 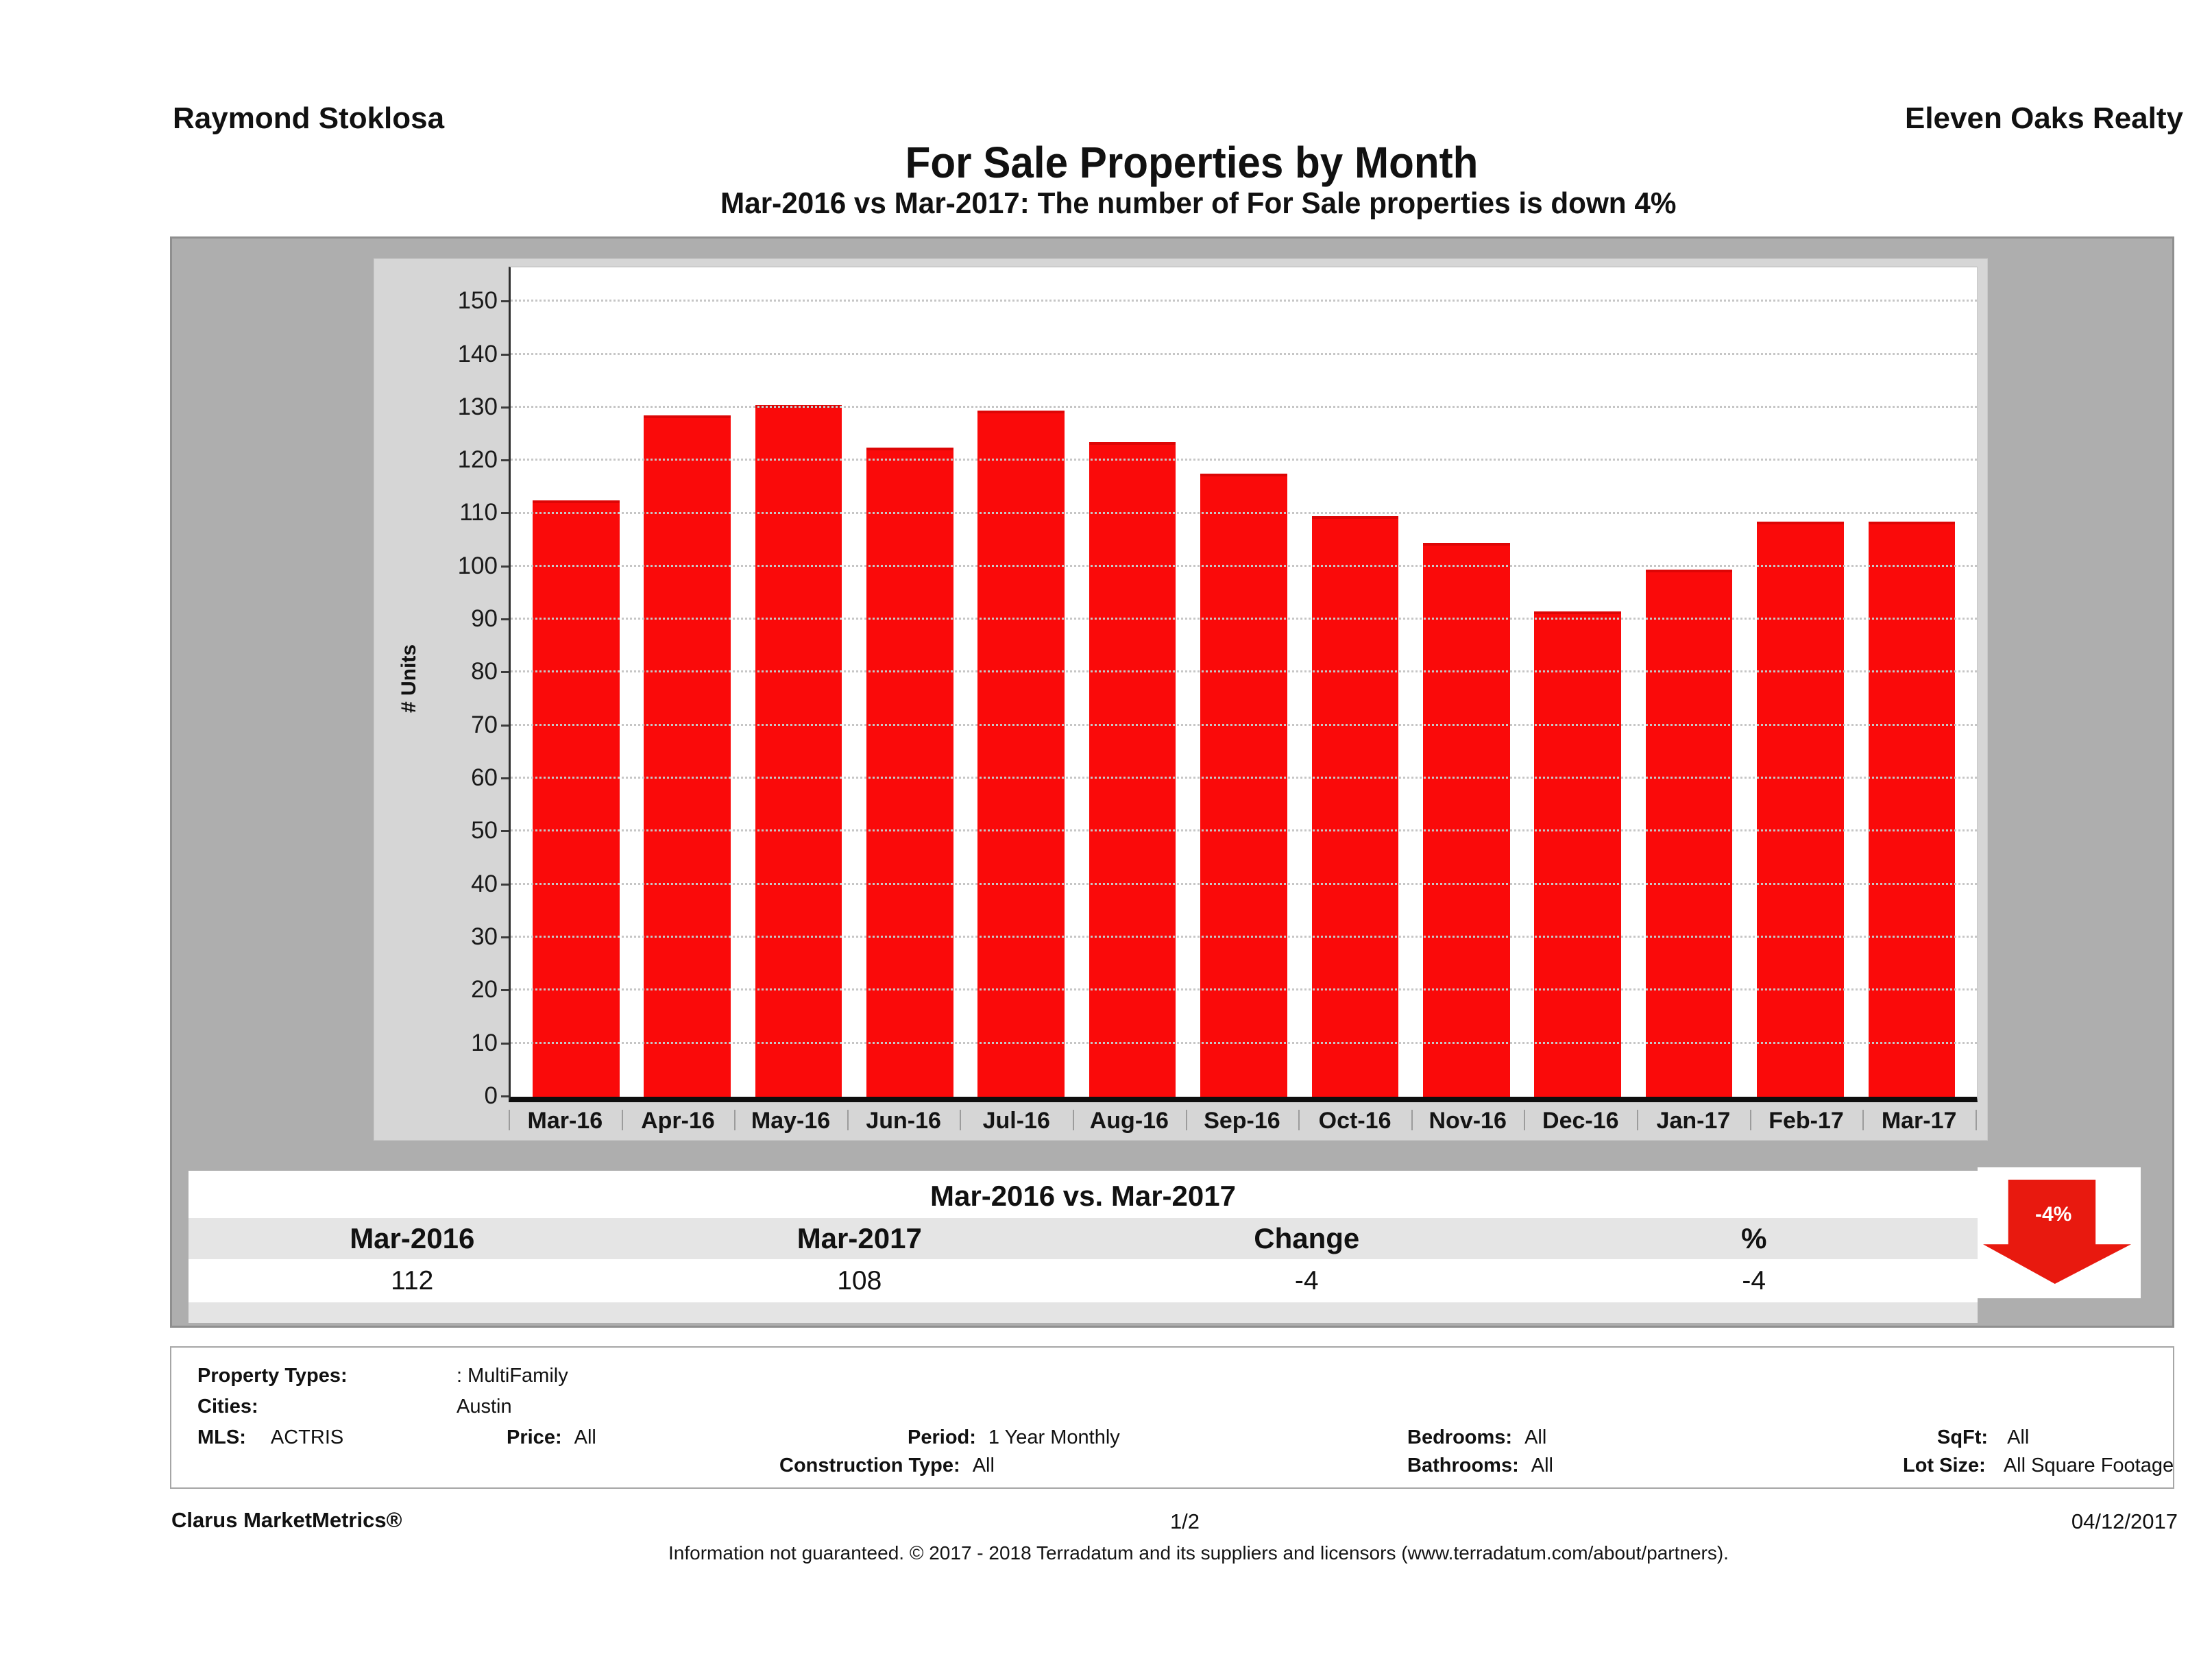 What do you see at coordinates (1919, 1120) in the screenshot?
I see `x-tick-label: Mar-17` at bounding box center [1919, 1120].